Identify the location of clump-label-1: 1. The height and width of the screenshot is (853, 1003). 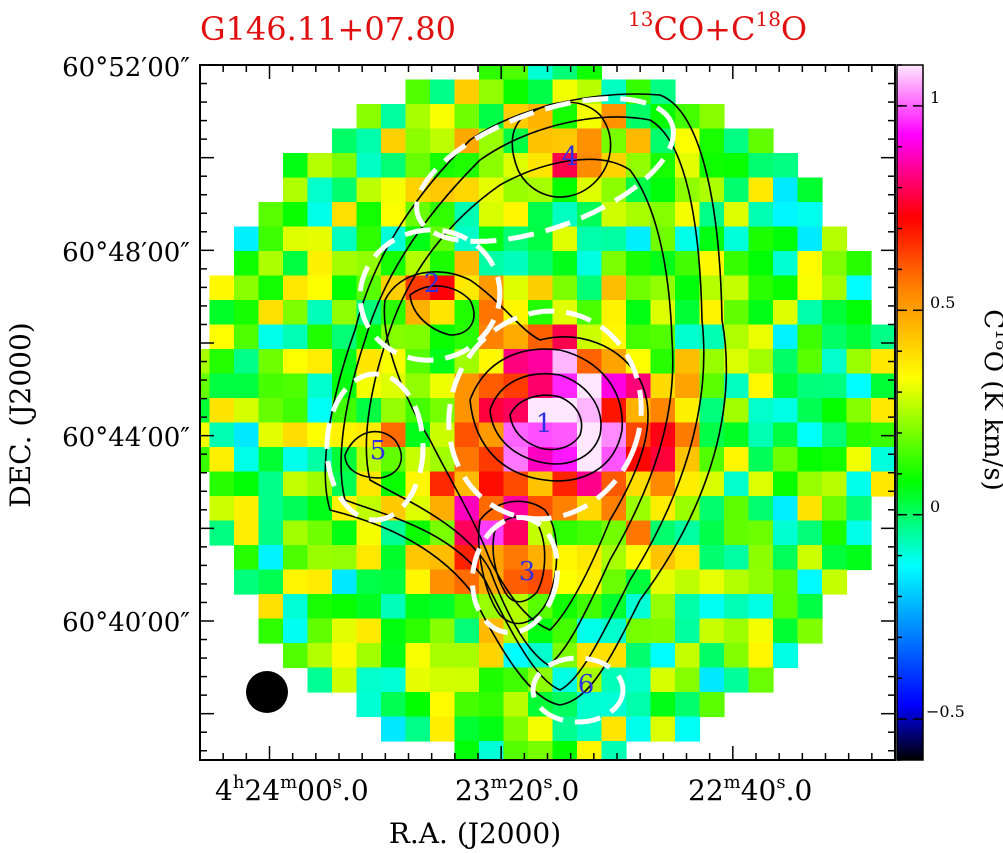
(544, 424).